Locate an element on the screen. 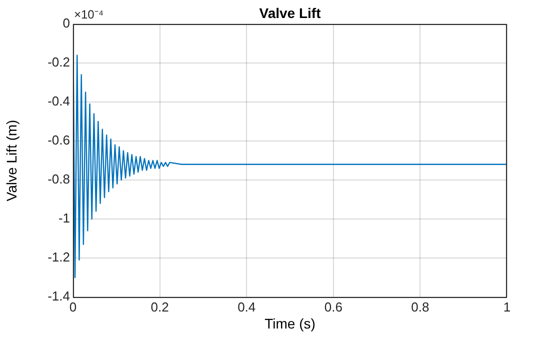 This screenshot has width=560, height=337. y-tick-label: -1.2 is located at coordinates (59, 257).